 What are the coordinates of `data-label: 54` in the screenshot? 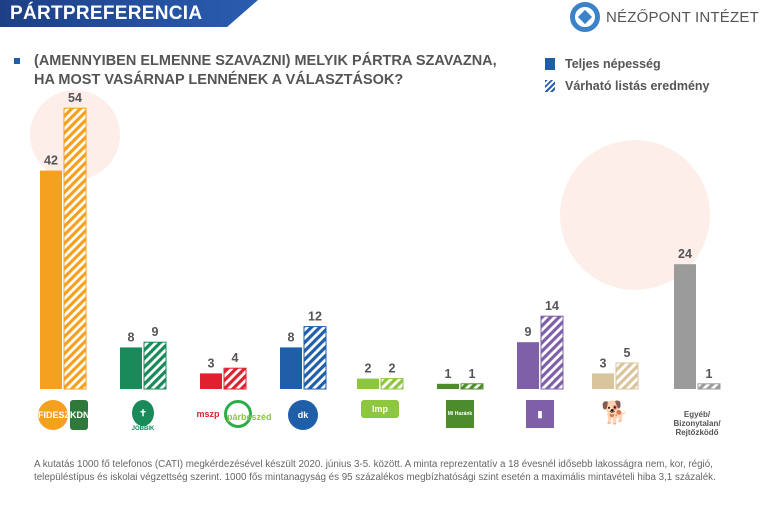 It's located at (75, 98).